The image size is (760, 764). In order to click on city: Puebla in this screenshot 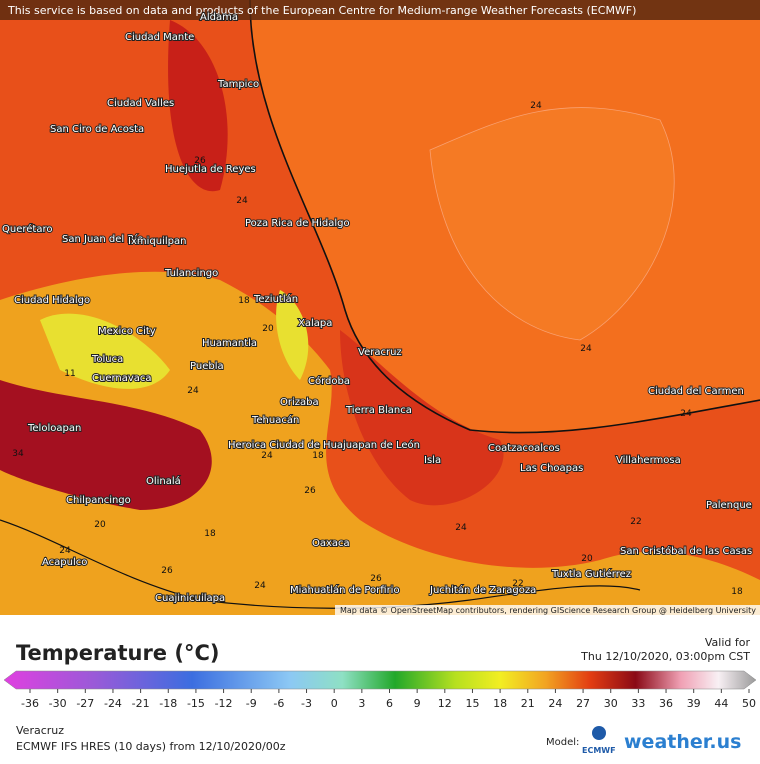, I will do `click(207, 366)`.